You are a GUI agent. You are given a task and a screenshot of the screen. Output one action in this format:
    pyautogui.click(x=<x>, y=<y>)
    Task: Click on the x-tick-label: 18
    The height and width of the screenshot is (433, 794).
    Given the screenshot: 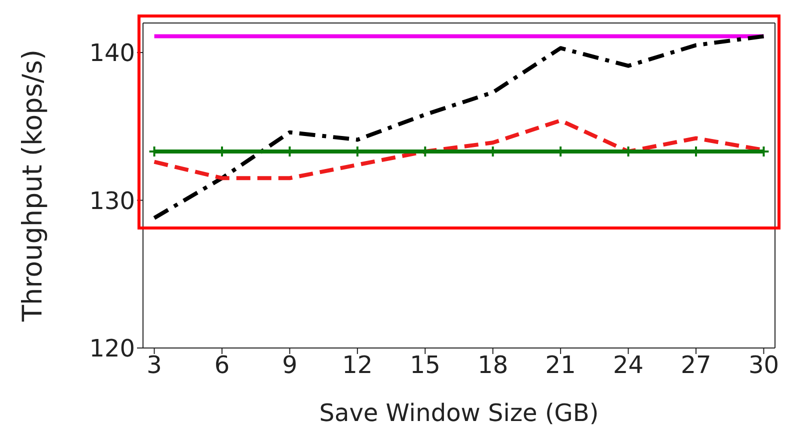 What is the action you would take?
    pyautogui.click(x=493, y=365)
    